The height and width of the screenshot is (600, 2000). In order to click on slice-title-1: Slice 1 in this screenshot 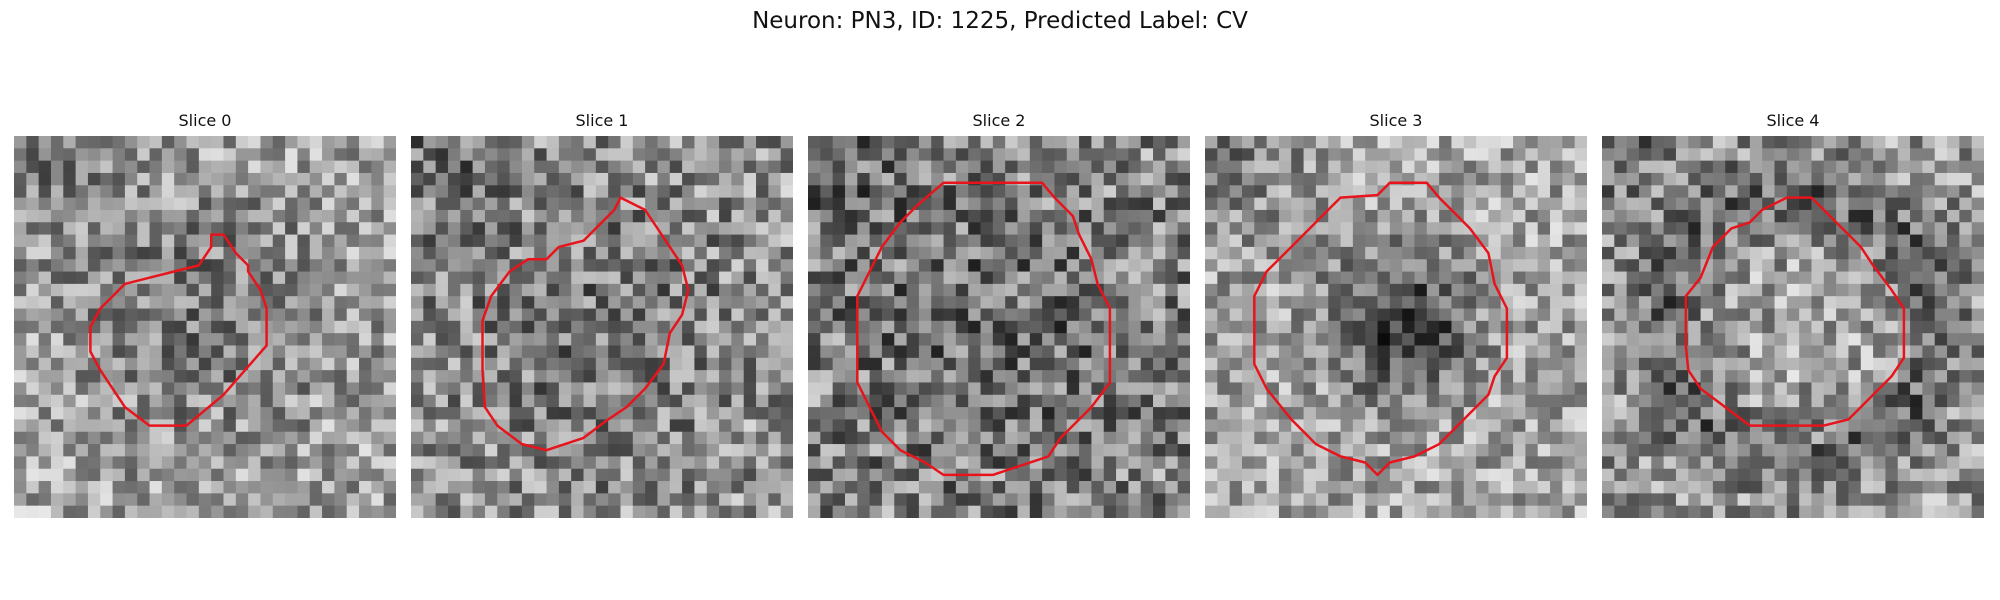, I will do `click(602, 120)`.